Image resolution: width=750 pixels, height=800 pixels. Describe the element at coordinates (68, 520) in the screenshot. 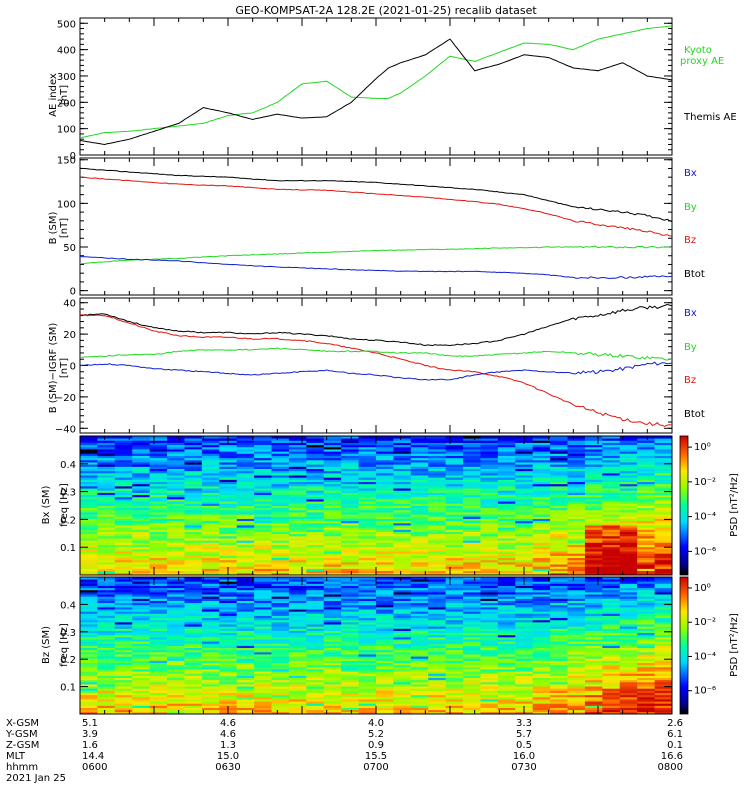

I see `y-tick-label: 0.2` at that location.